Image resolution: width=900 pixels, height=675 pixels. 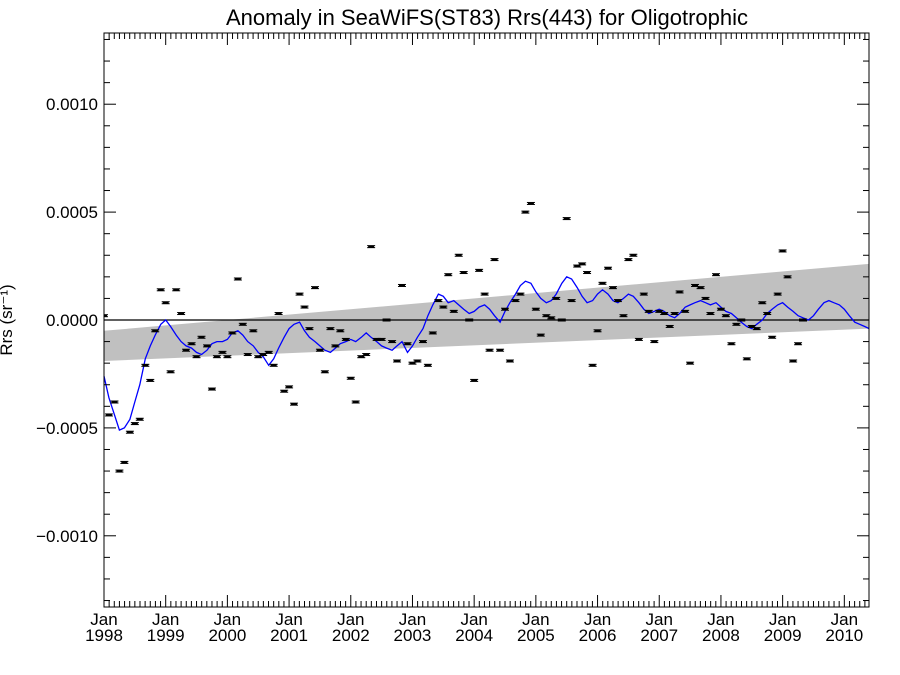 I want to click on x-tick-year: 1998, so click(x=104, y=635).